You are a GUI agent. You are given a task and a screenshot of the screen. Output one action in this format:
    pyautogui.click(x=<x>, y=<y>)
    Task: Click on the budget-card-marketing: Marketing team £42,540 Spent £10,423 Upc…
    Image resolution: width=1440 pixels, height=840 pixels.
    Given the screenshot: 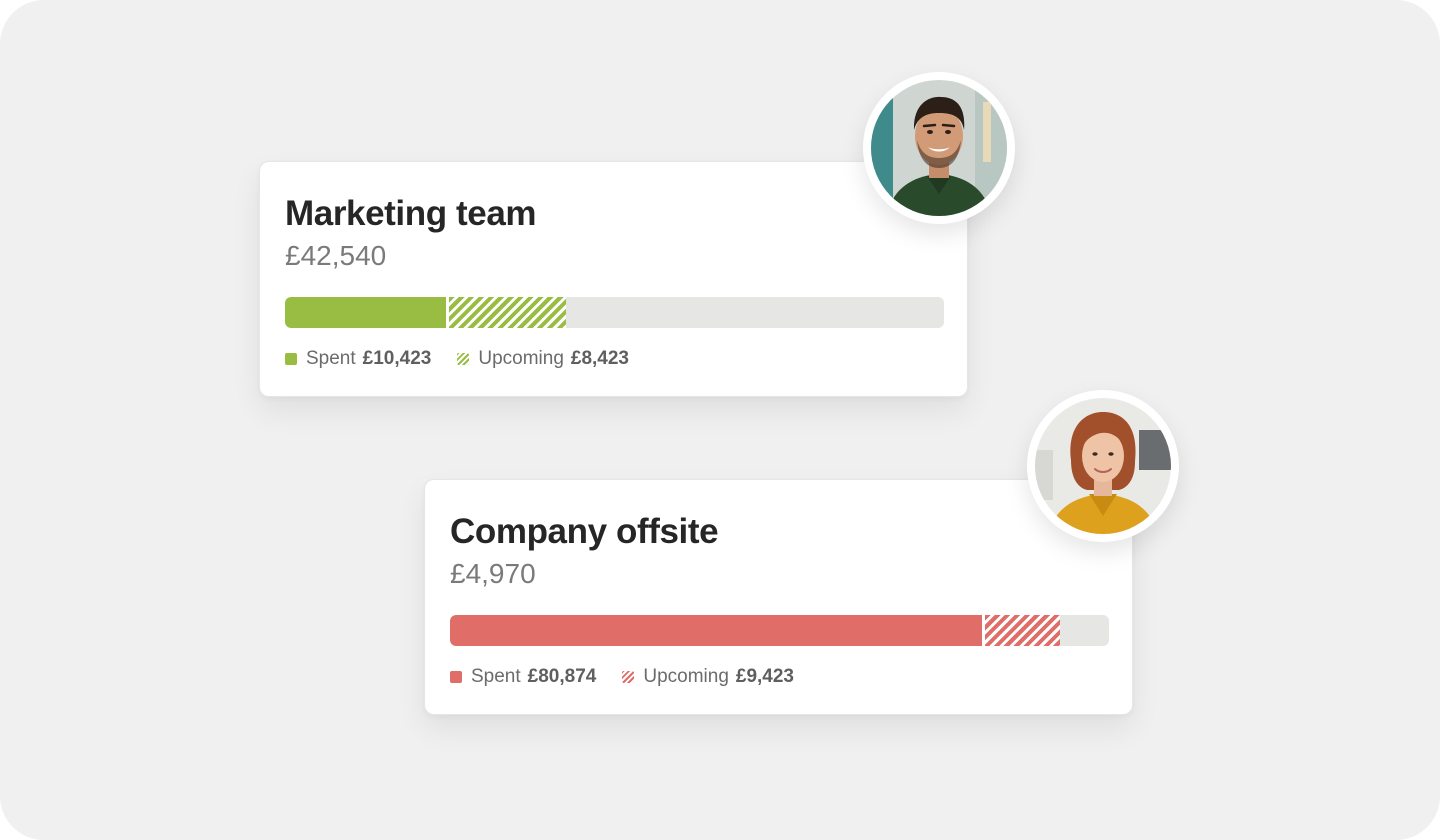 What is the action you would take?
    pyautogui.click(x=613, y=279)
    